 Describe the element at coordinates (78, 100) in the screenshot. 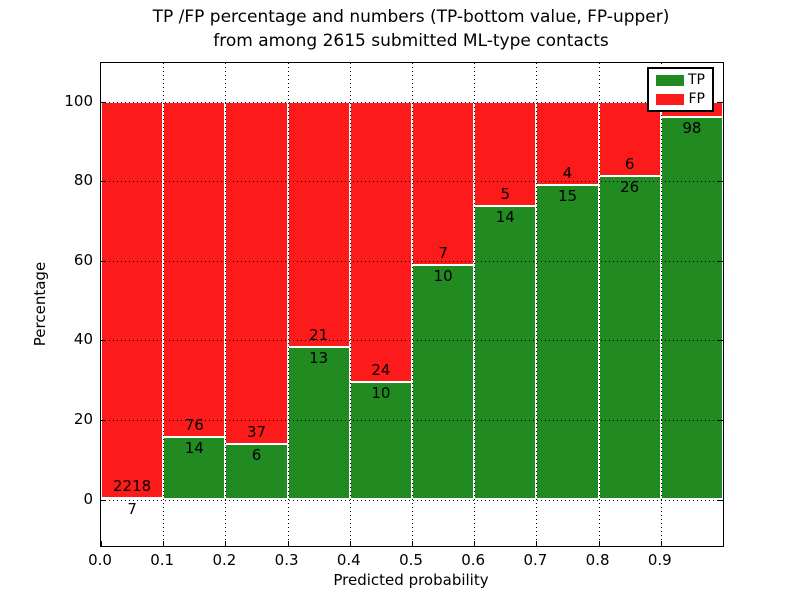

I see `y-tick-label: 100` at that location.